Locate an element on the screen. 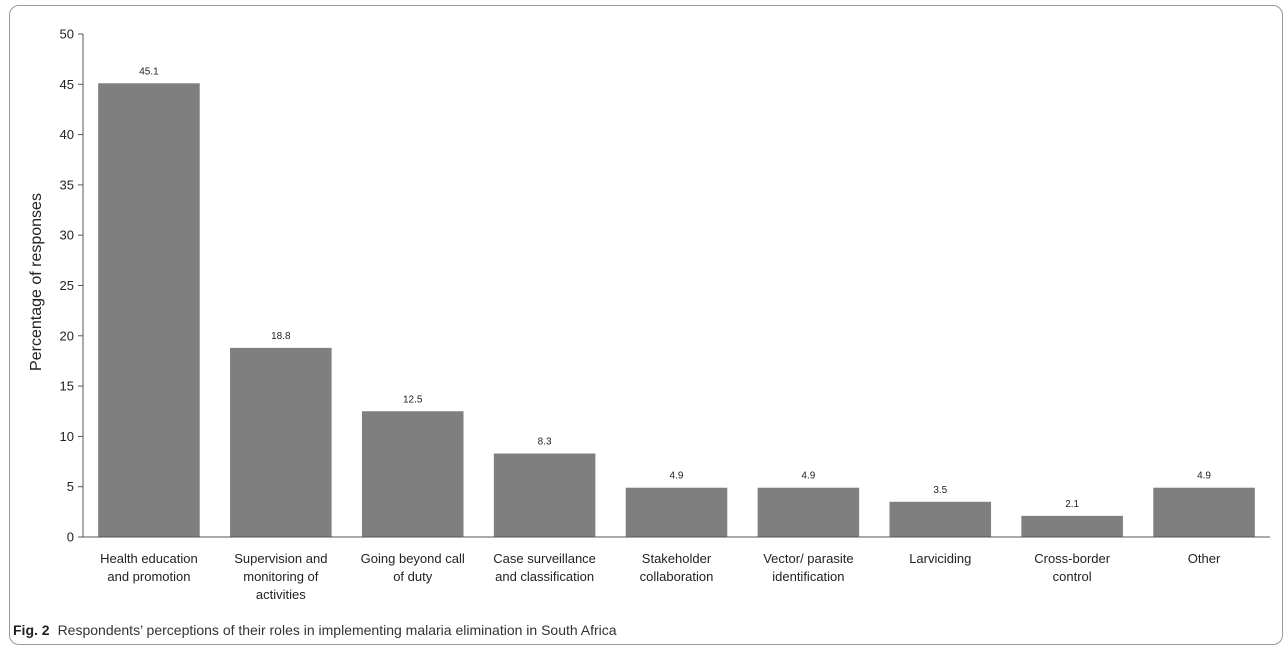  data-label: 18.8 is located at coordinates (281, 336).